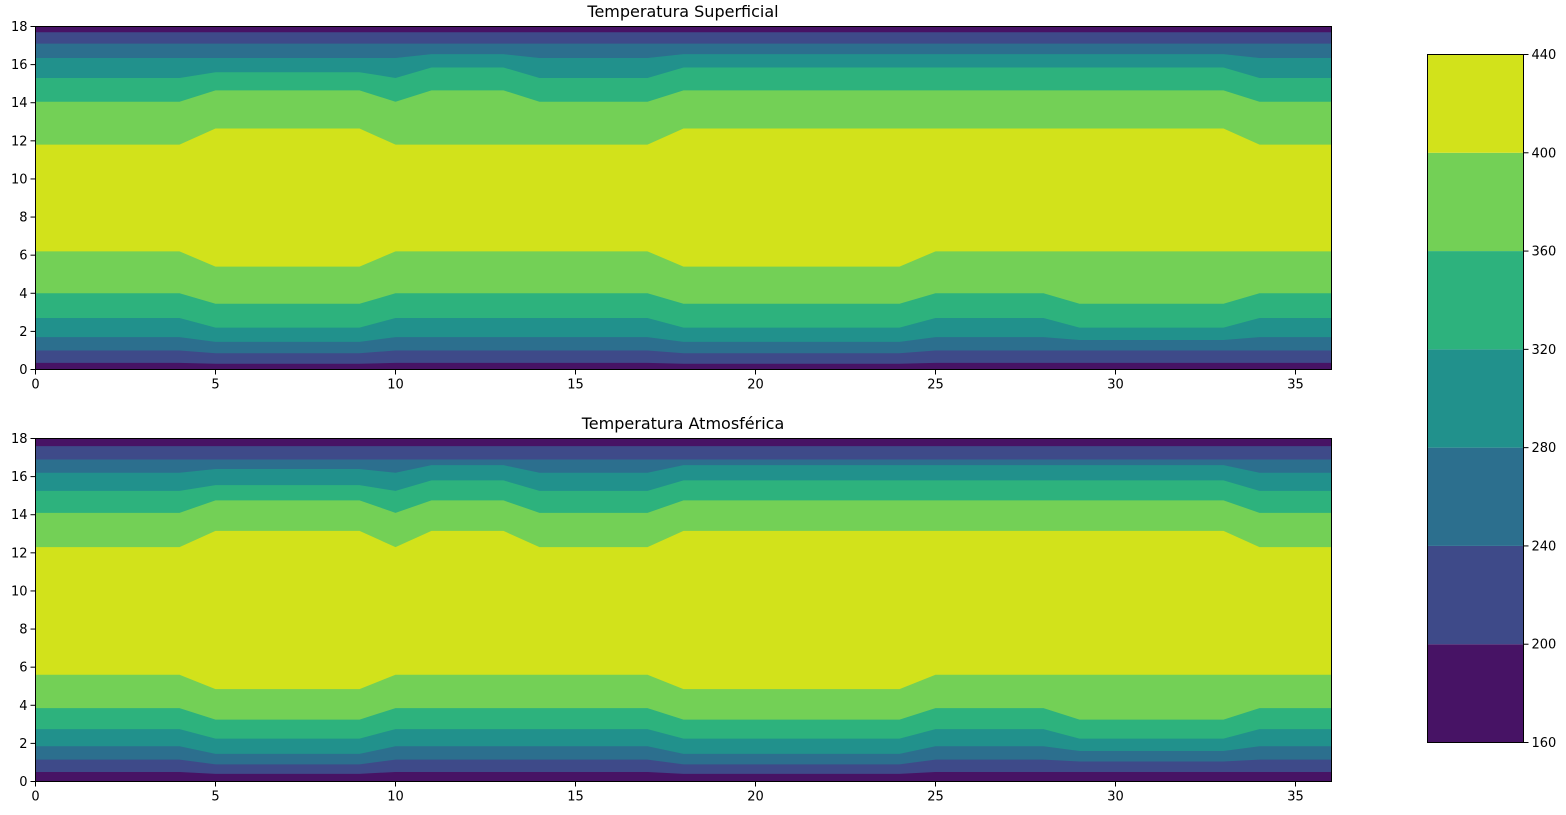 The width and height of the screenshot is (1566, 815). I want to click on colorbar-tick-label: 200, so click(1544, 645).